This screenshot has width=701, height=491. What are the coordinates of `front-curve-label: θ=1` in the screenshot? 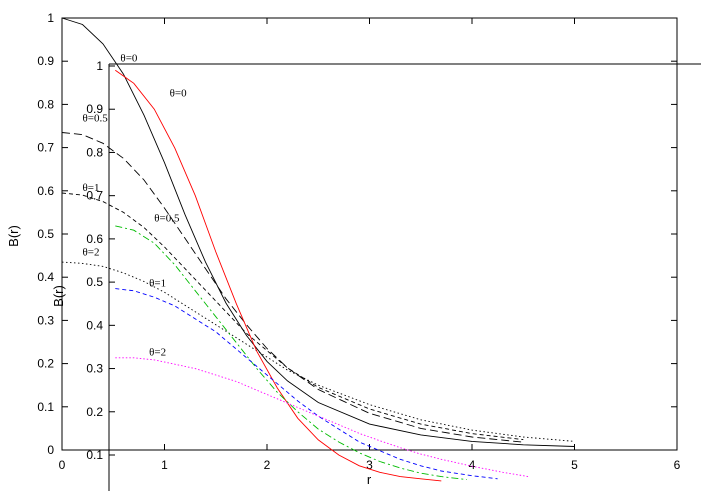 It's located at (157, 283).